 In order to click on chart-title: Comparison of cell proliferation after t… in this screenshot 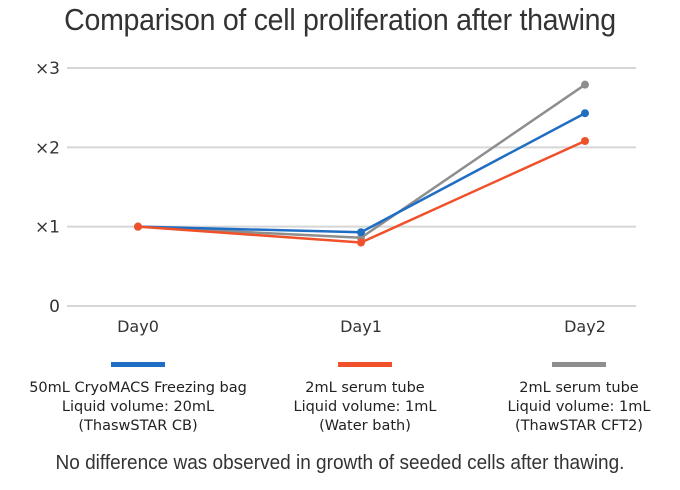, I will do `click(340, 19)`.